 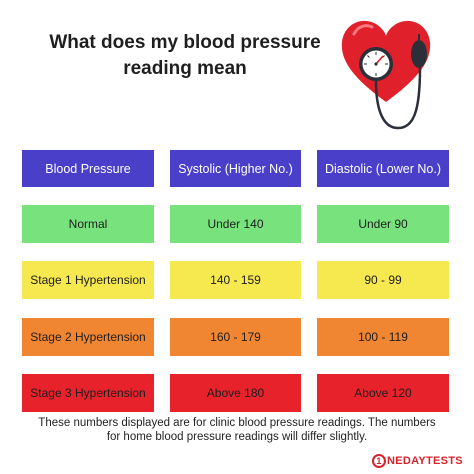 I want to click on page-title: What does my blood pressure reading mean, so click(x=185, y=56).